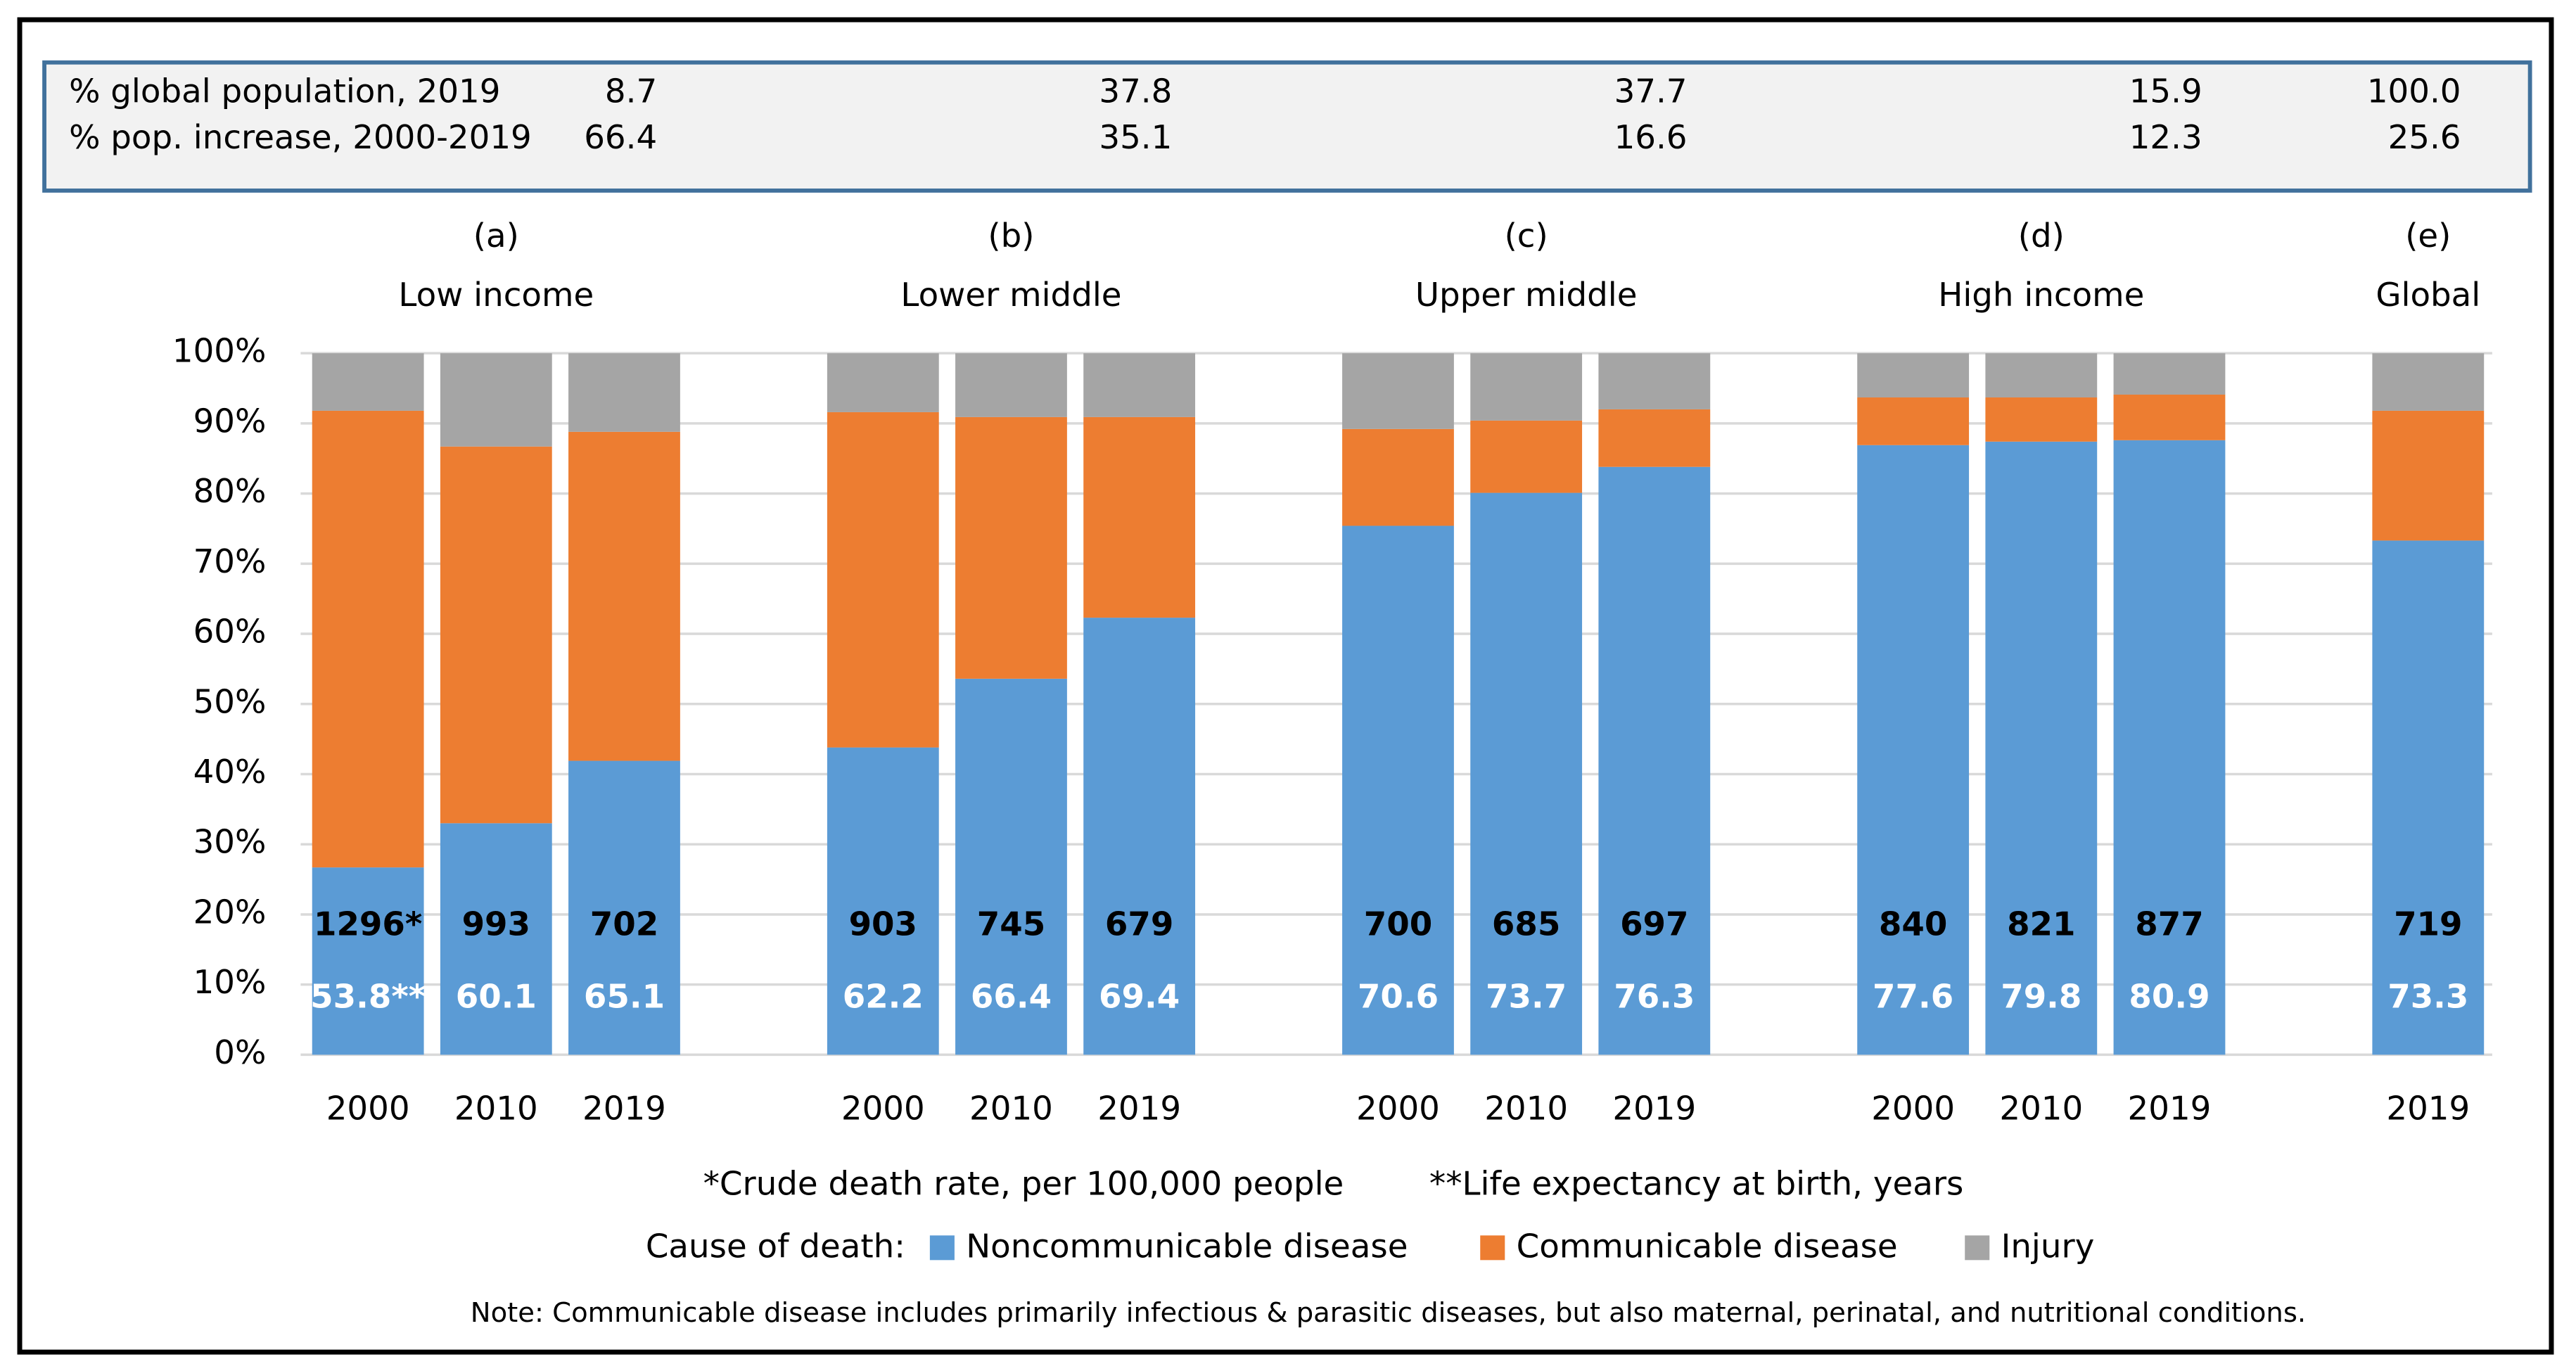 The width and height of the screenshot is (2576, 1371). Describe the element at coordinates (230, 912) in the screenshot. I see `y-tick-label: 20%` at that location.